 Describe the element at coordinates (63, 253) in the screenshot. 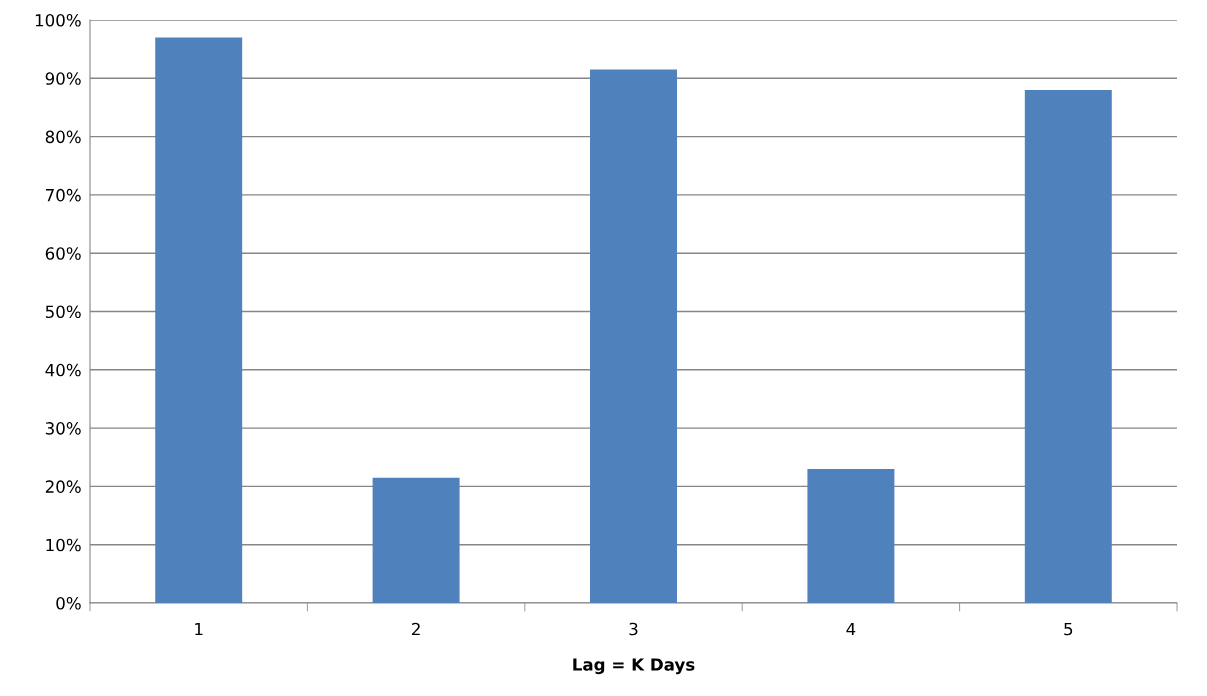

I see `y-tick-label: 60%` at that location.